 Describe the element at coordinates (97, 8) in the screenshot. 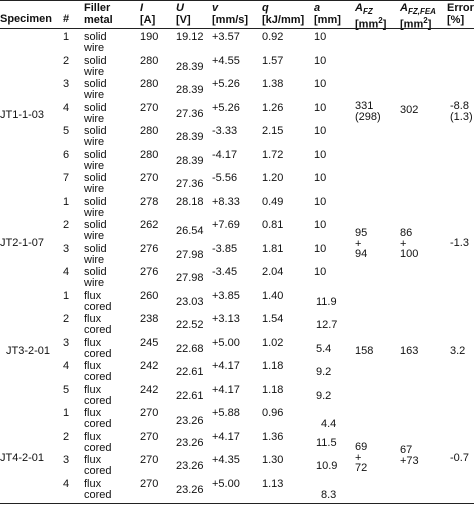

I see `header-filler-1: Filler` at that location.